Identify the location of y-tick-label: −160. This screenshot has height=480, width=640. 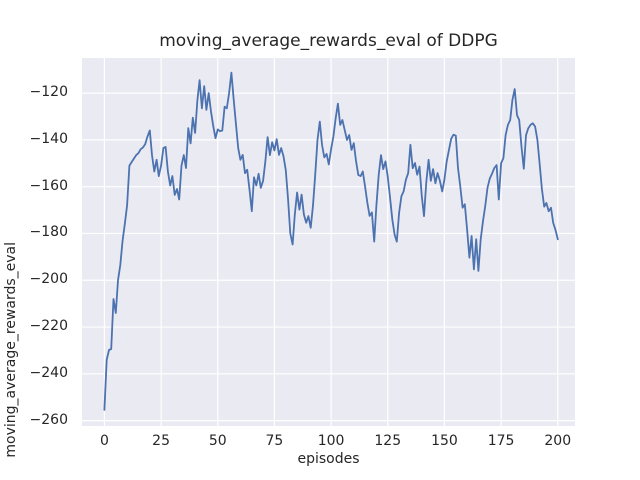
(48, 185).